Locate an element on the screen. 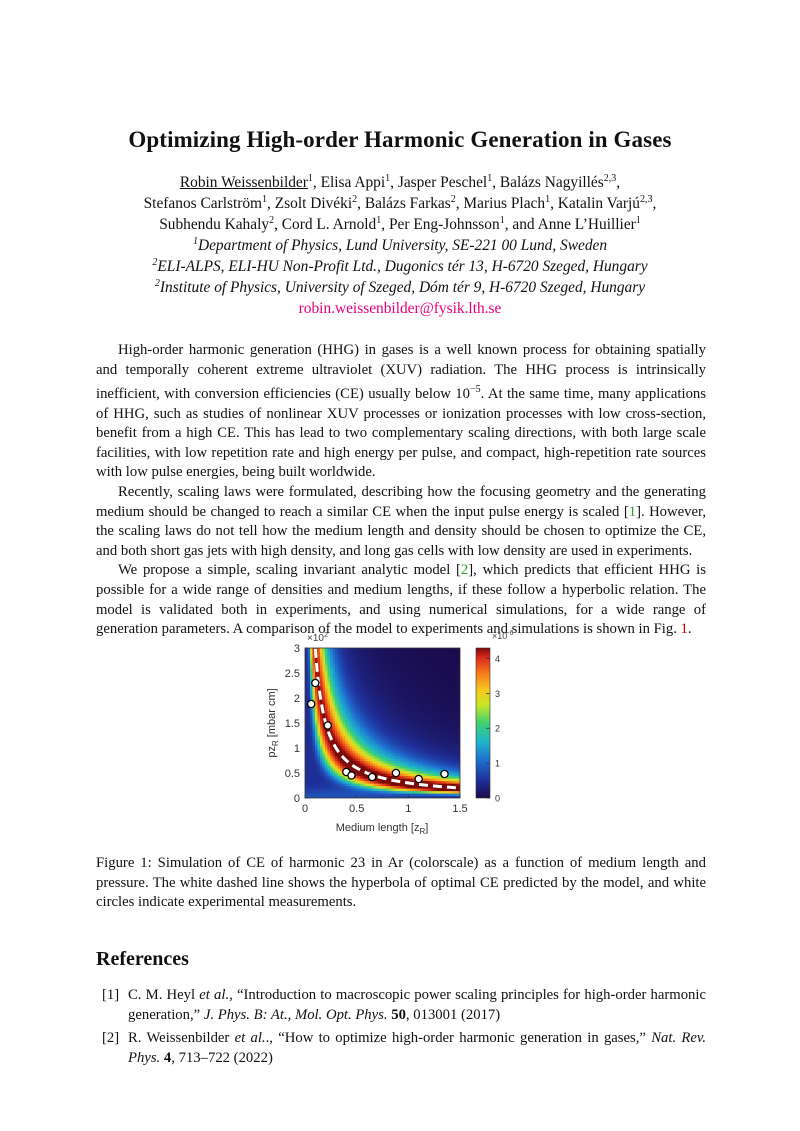  paragraph-3-end: . is located at coordinates (689, 629).